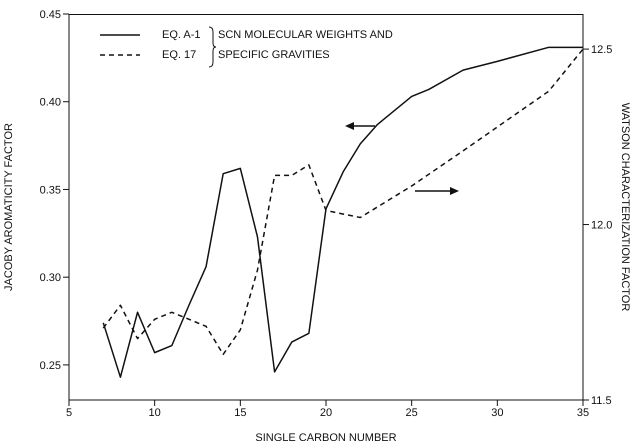  What do you see at coordinates (601, 400) in the screenshot?
I see `y2-tick-label: 11.5` at bounding box center [601, 400].